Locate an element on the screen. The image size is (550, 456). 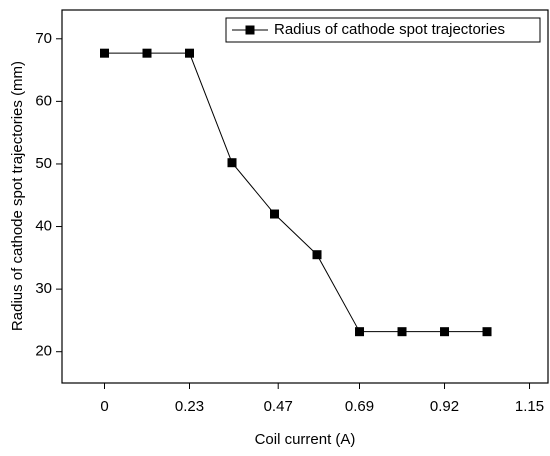
x-tick-label: 0 is located at coordinates (104, 406).